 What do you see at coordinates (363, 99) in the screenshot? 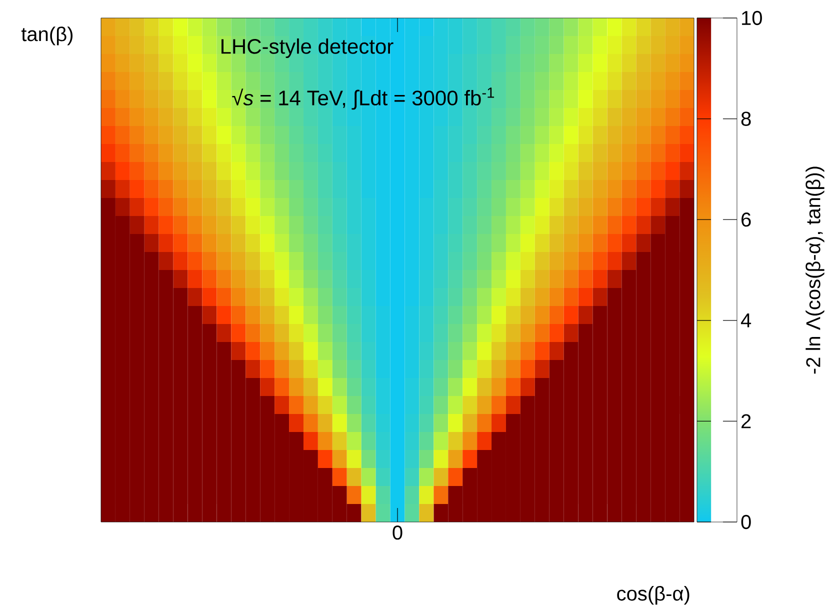
I see `annotation: √s = 14 TeV, ∫Ldt = 3000 fb$^{-1}$` at bounding box center [363, 99].